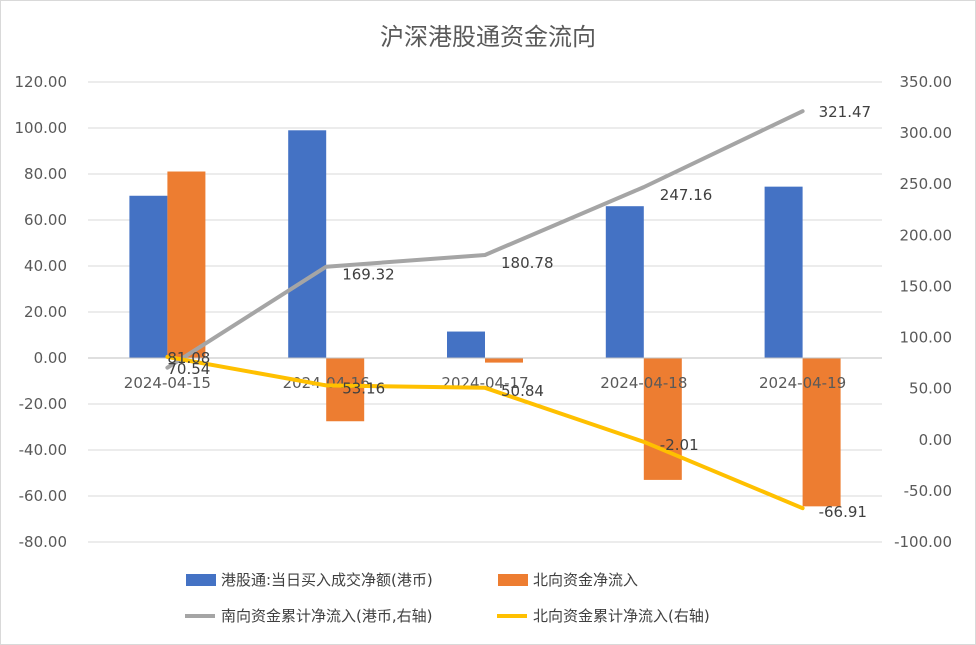  What do you see at coordinates (43, 542) in the screenshot?
I see `left-tick-label: -80.00` at bounding box center [43, 542].